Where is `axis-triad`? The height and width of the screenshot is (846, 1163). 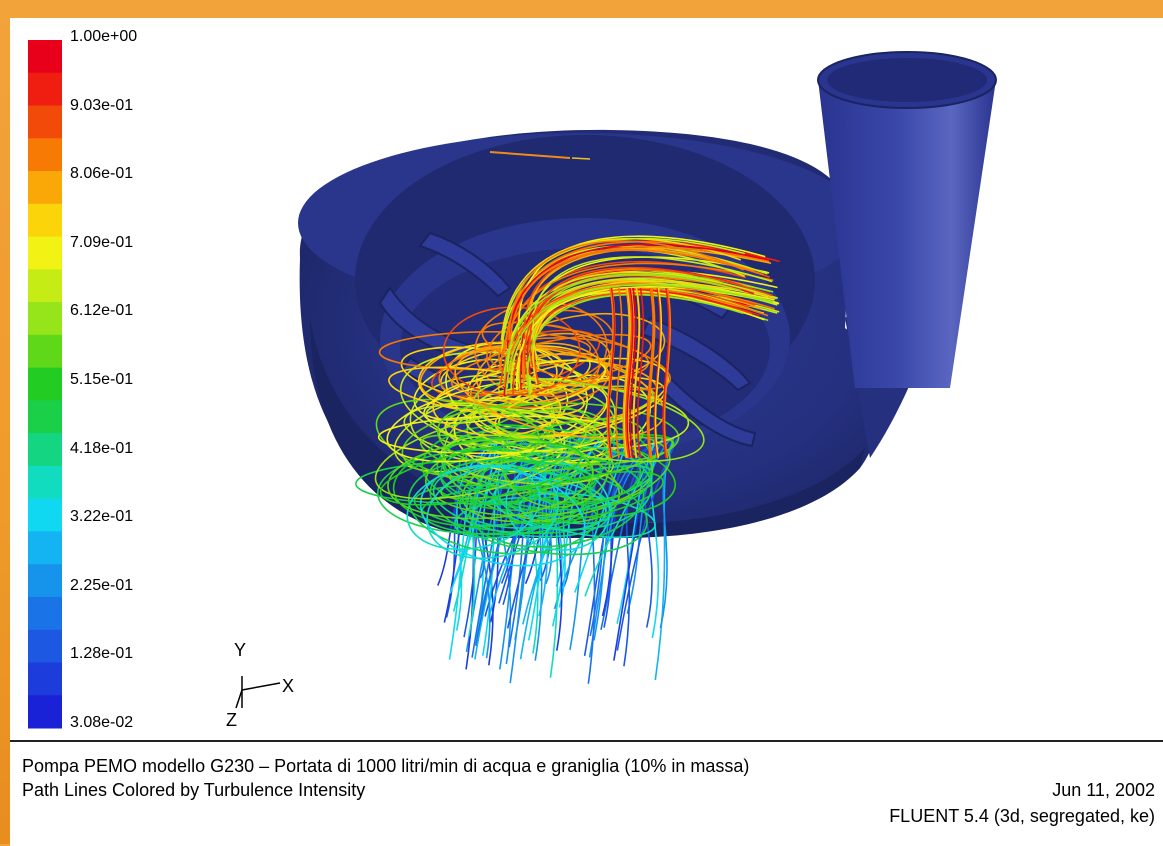
axis-triad is located at coordinates (258, 692).